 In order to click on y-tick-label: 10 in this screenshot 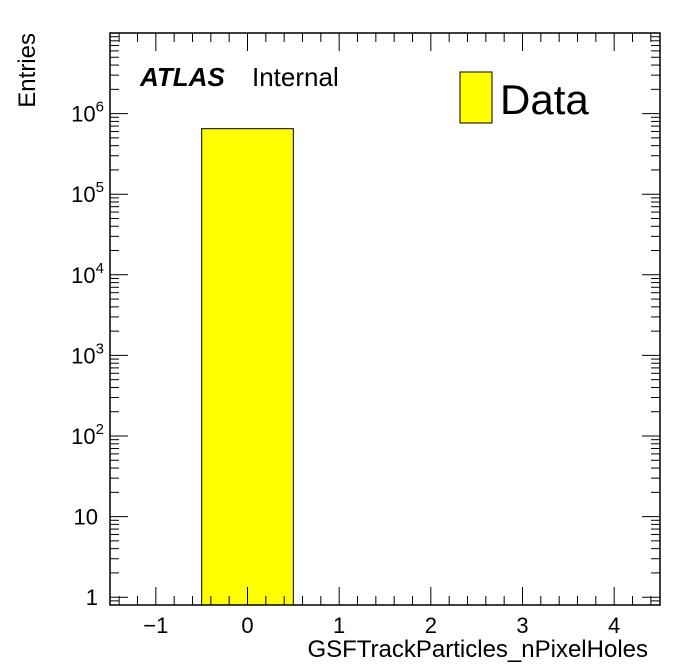, I will do `click(86, 517)`.